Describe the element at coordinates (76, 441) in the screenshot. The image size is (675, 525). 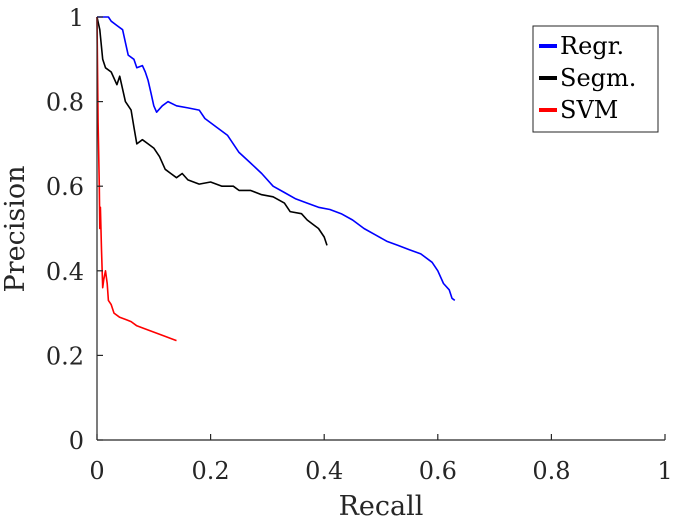
I see `y-tick-label: 0` at that location.